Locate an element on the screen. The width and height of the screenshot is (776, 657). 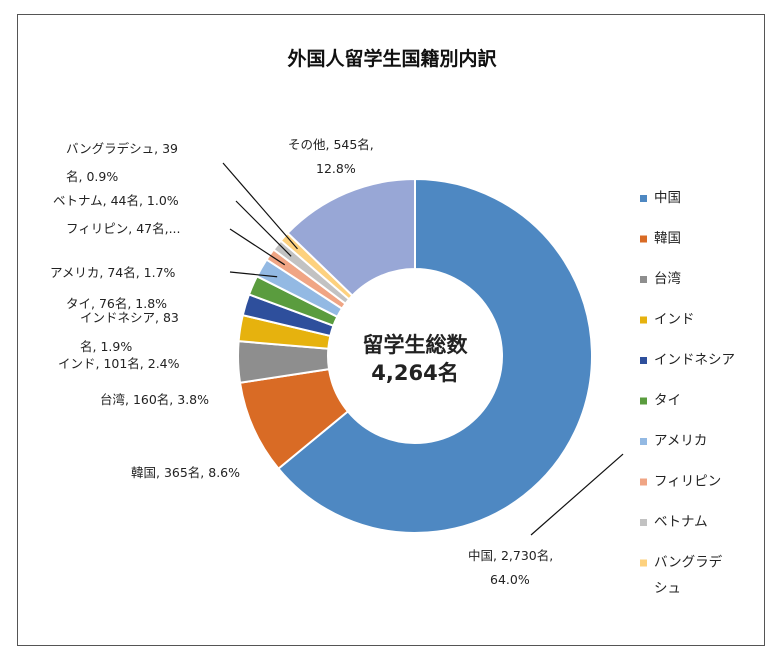
center-label-group: 留学生総数 4,264名 is located at coordinates (416, 359).